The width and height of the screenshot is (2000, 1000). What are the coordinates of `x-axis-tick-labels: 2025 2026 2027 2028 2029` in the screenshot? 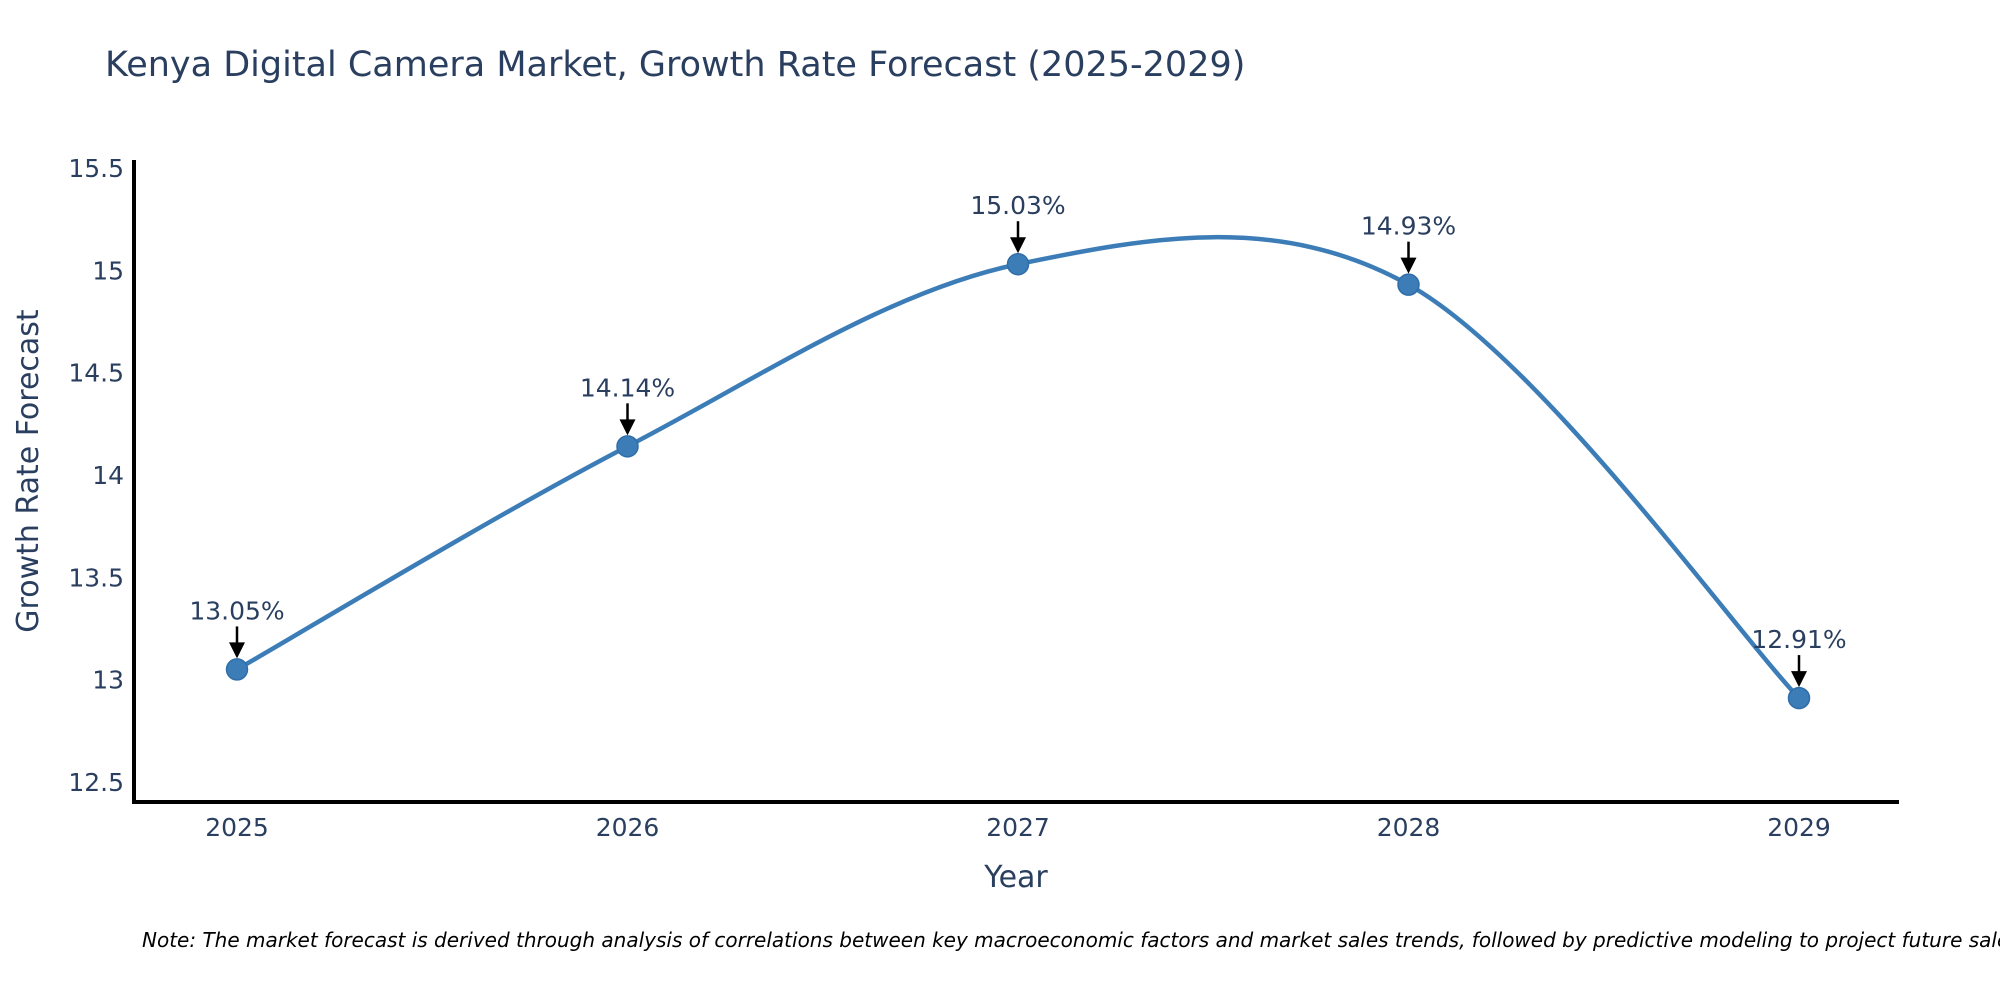 It's located at (1018, 827).